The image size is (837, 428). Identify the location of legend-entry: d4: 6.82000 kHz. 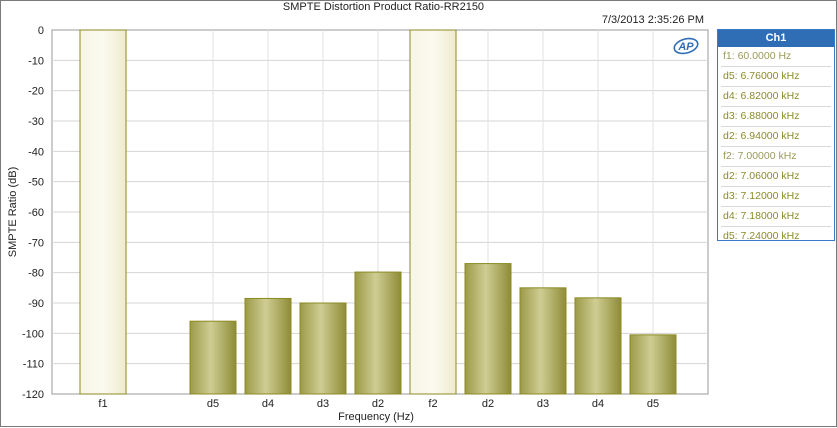
(761, 96).